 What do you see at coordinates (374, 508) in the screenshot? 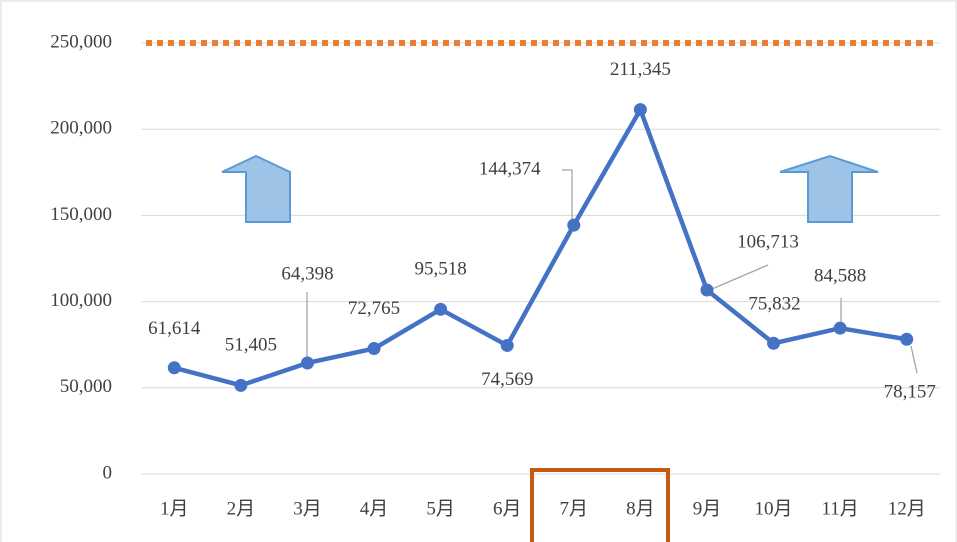
I see `x-tick-label: 4月` at bounding box center [374, 508].